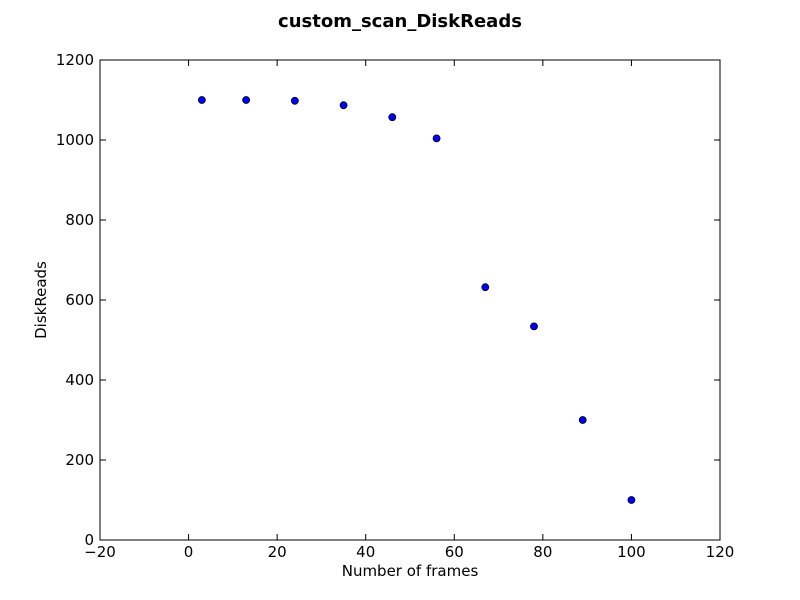 Image resolution: width=800 pixels, height=600 pixels. I want to click on x-tick-label: 40, so click(365, 552).